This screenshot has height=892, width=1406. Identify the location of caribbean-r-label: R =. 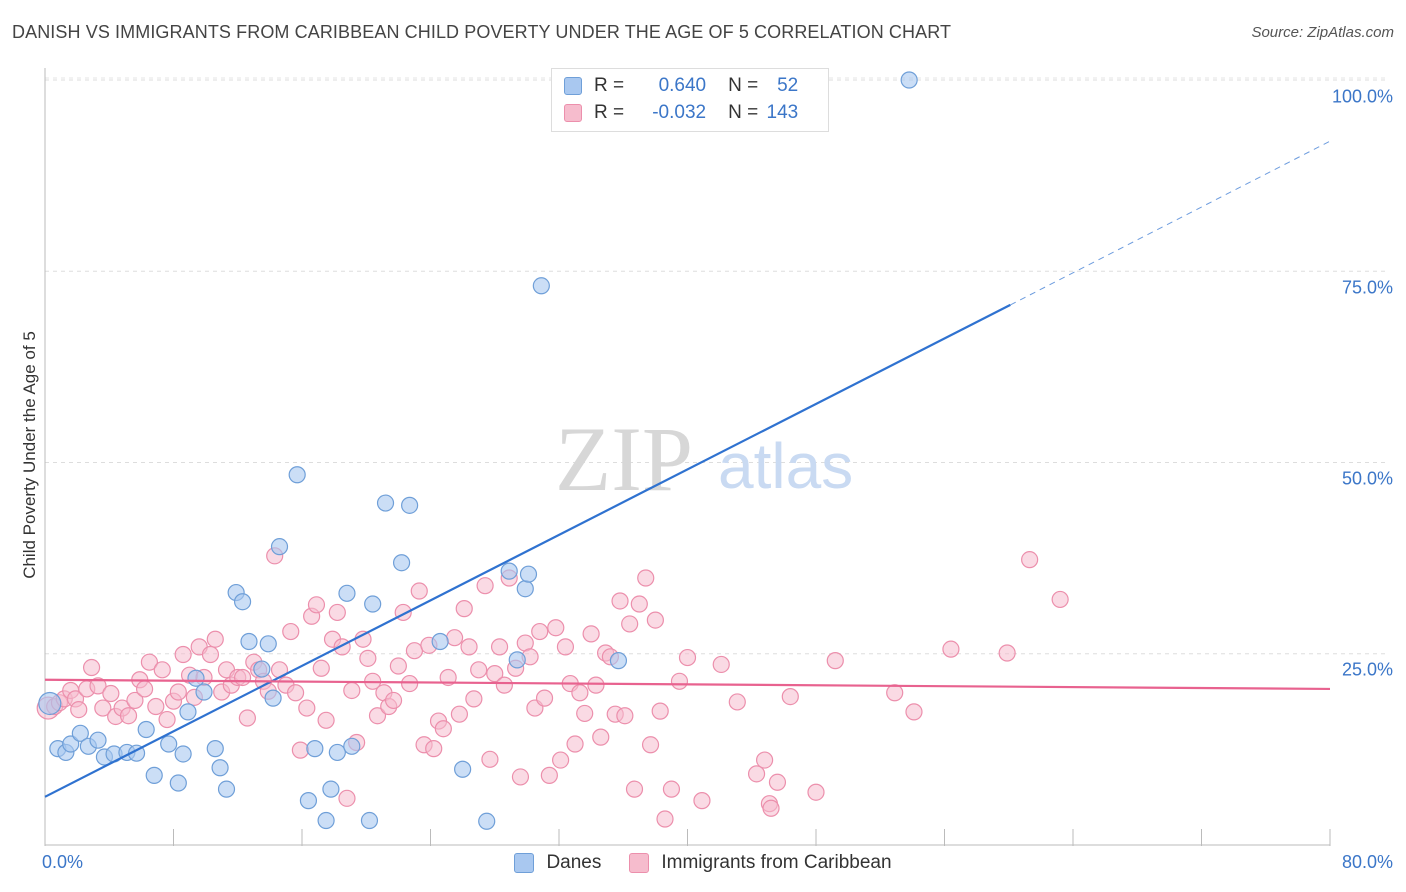
(609, 112).